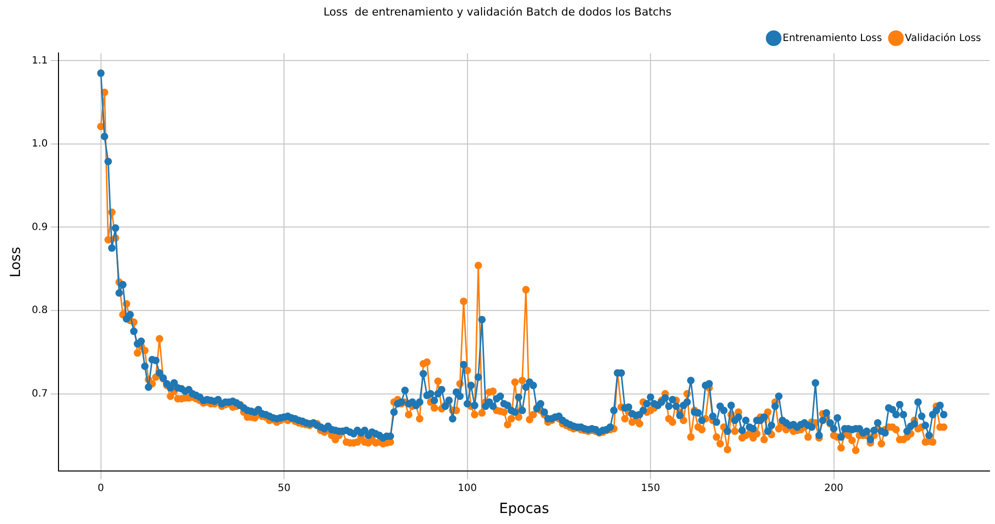 Image resolution: width=995 pixels, height=524 pixels. What do you see at coordinates (101, 488) in the screenshot?
I see `x-tick-label: 0` at bounding box center [101, 488].